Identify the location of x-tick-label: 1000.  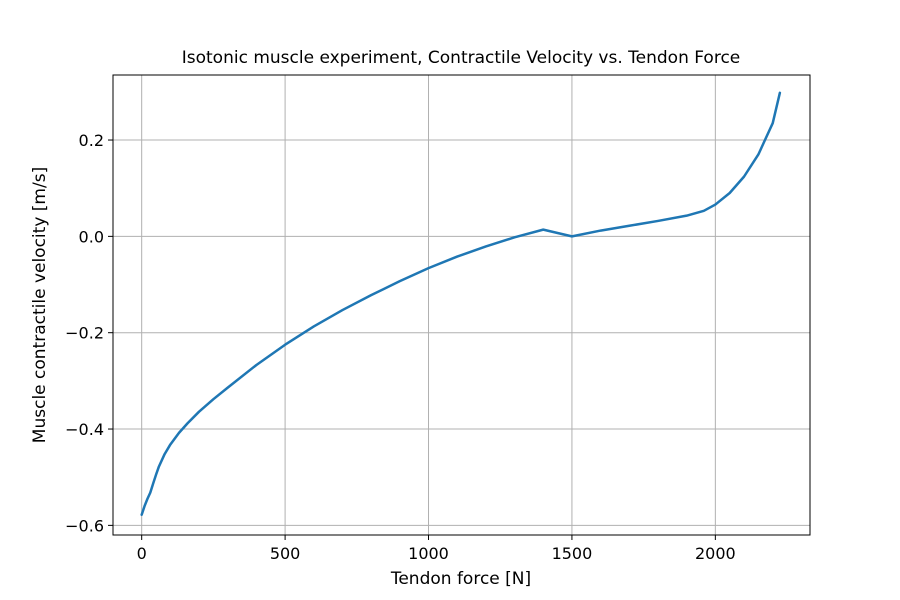
(428, 553).